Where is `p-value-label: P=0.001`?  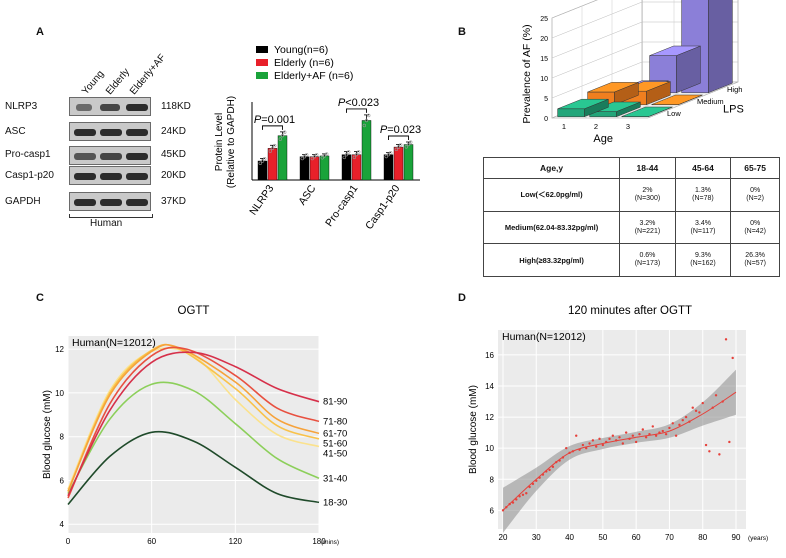
p-value-label: P=0.001 is located at coordinates (274, 120).